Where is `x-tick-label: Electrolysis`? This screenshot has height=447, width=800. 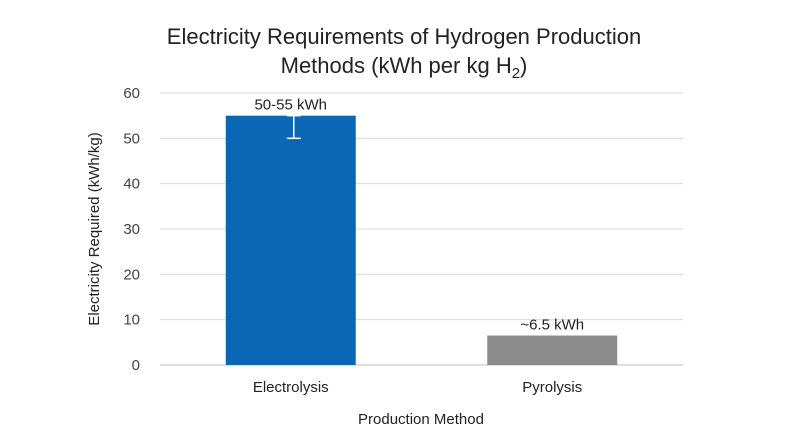
x-tick-label: Electrolysis is located at coordinates (291, 387).